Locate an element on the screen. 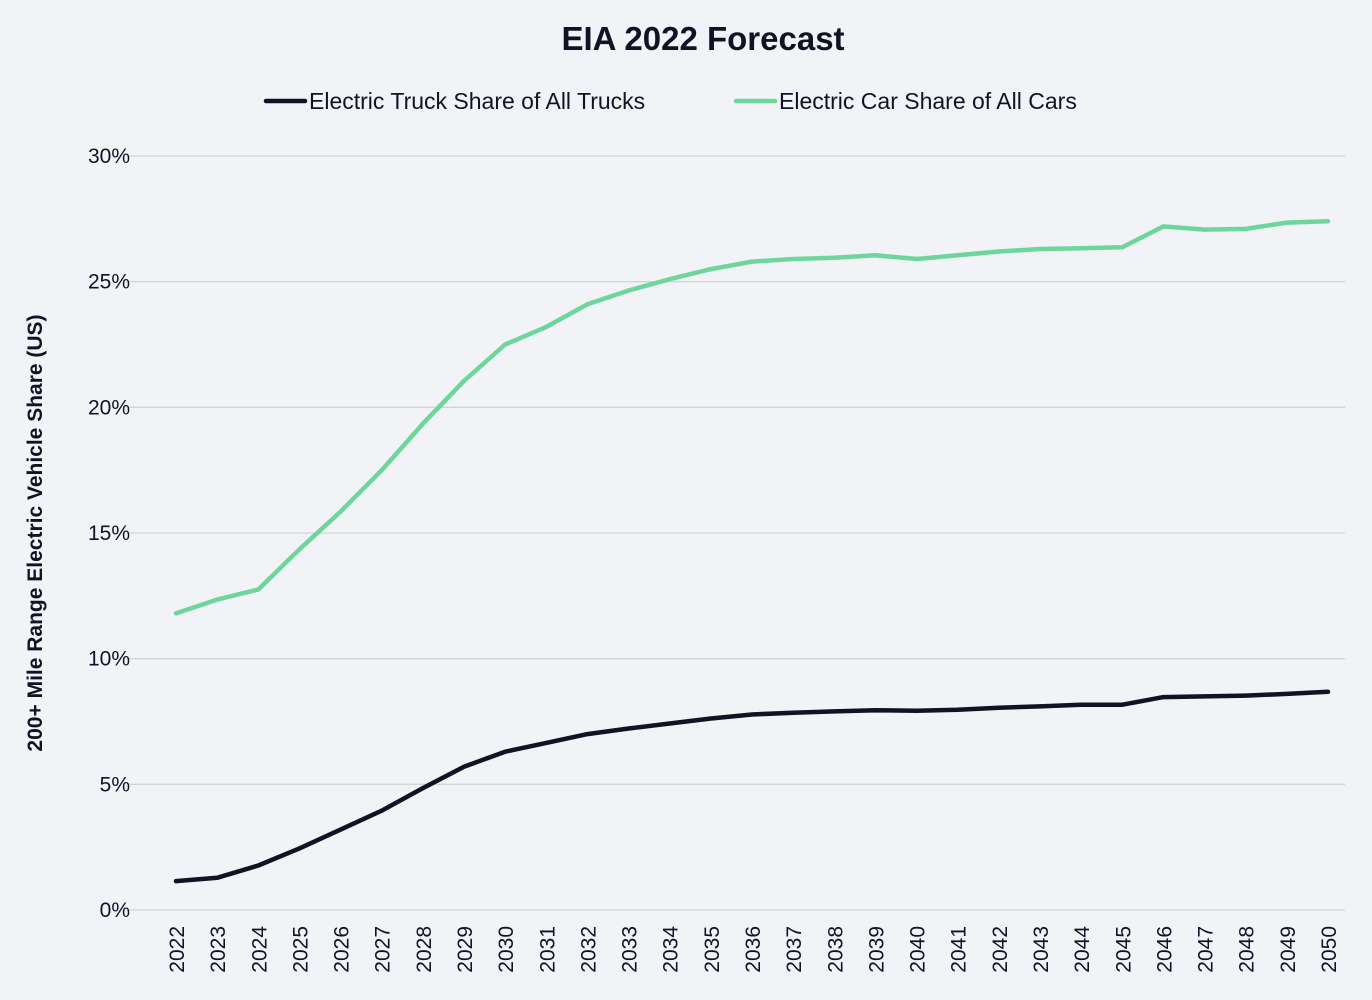 Image resolution: width=1372 pixels, height=1000 pixels. x-tick-label: 2028 is located at coordinates (424, 949).